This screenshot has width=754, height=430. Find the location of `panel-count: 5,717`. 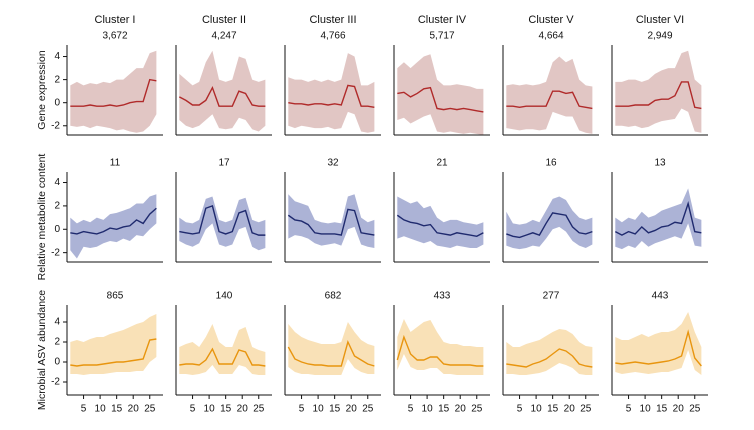

panel-count: 5,717 is located at coordinates (441, 36).